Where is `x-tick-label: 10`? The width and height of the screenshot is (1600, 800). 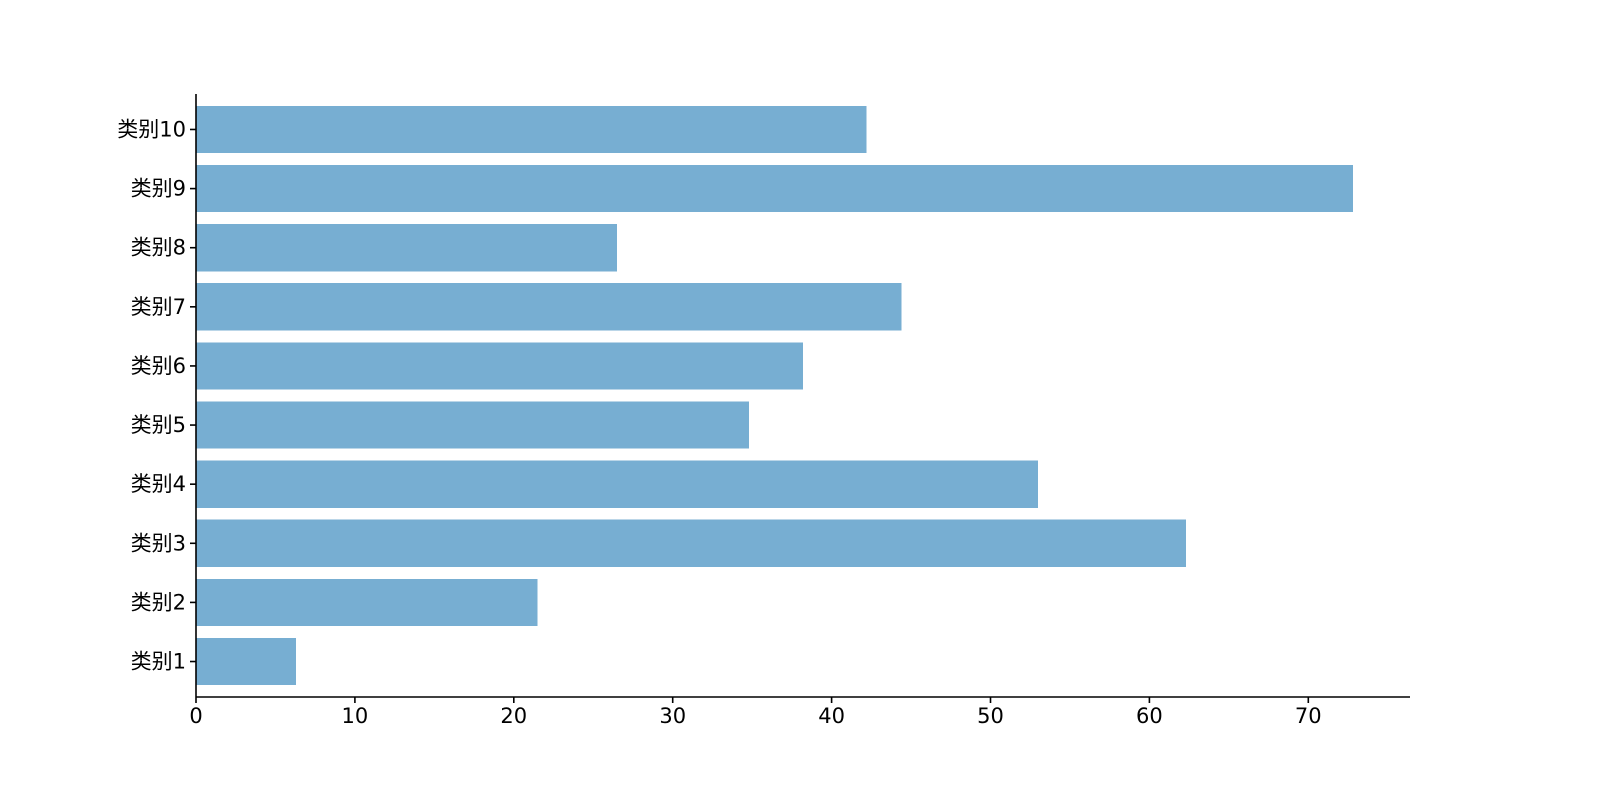
x-tick-label: 10 is located at coordinates (355, 716).